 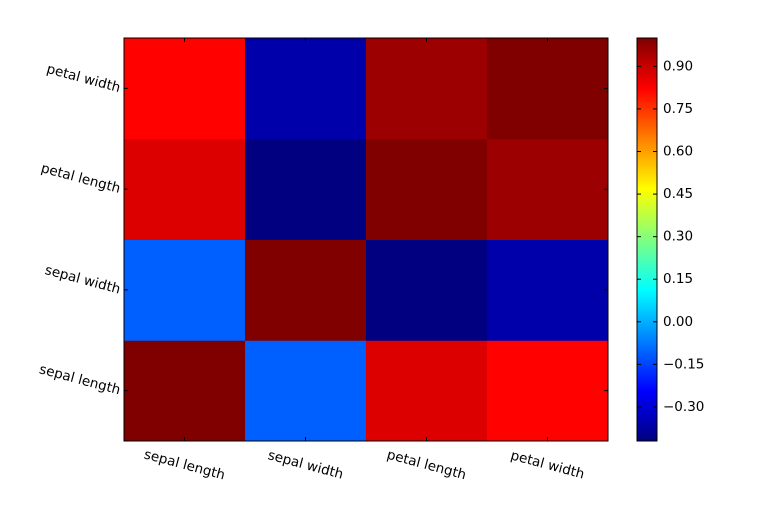 I want to click on colorbar-tick-label: −0.15, so click(x=683, y=364).